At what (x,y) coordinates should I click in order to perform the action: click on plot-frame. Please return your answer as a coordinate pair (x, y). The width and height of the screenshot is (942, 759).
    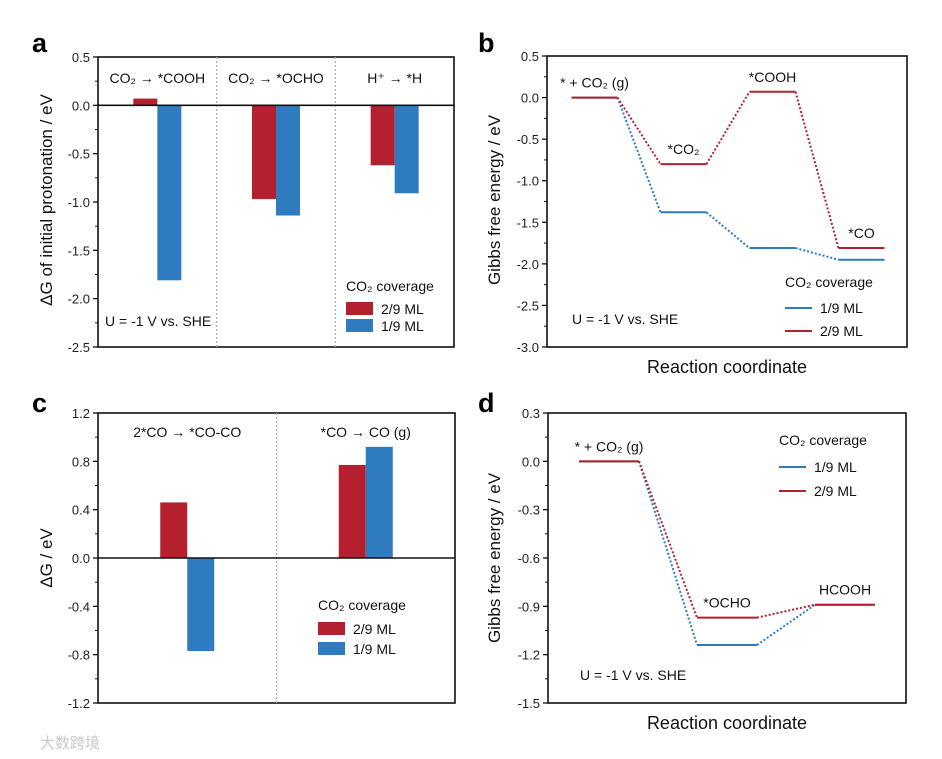
    Looking at the image, I should click on (727, 558).